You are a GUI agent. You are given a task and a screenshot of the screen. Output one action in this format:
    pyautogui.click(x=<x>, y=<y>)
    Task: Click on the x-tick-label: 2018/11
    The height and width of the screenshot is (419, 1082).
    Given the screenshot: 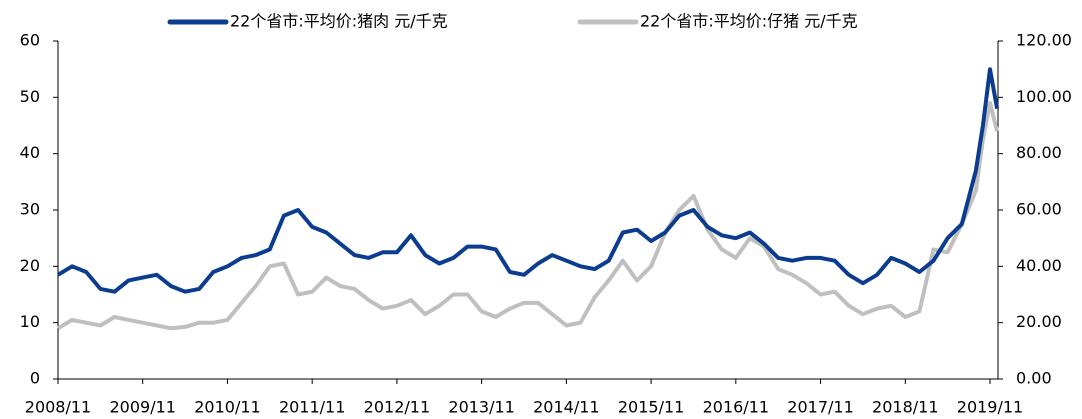 What is the action you would take?
    pyautogui.click(x=905, y=407)
    